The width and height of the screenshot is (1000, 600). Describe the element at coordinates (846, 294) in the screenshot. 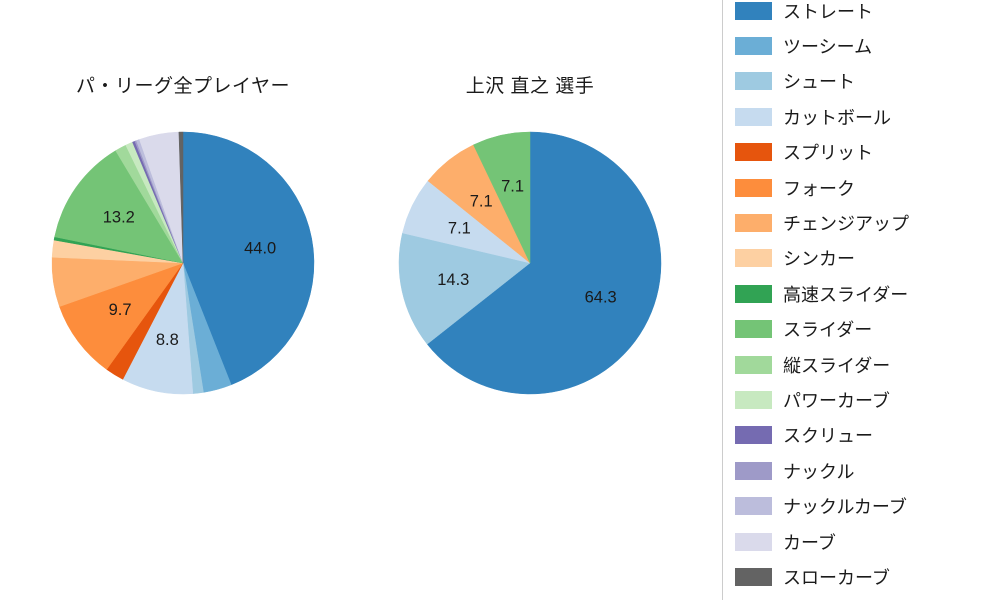

I see `legend-label-fast-slider: 高速スライダー` at that location.